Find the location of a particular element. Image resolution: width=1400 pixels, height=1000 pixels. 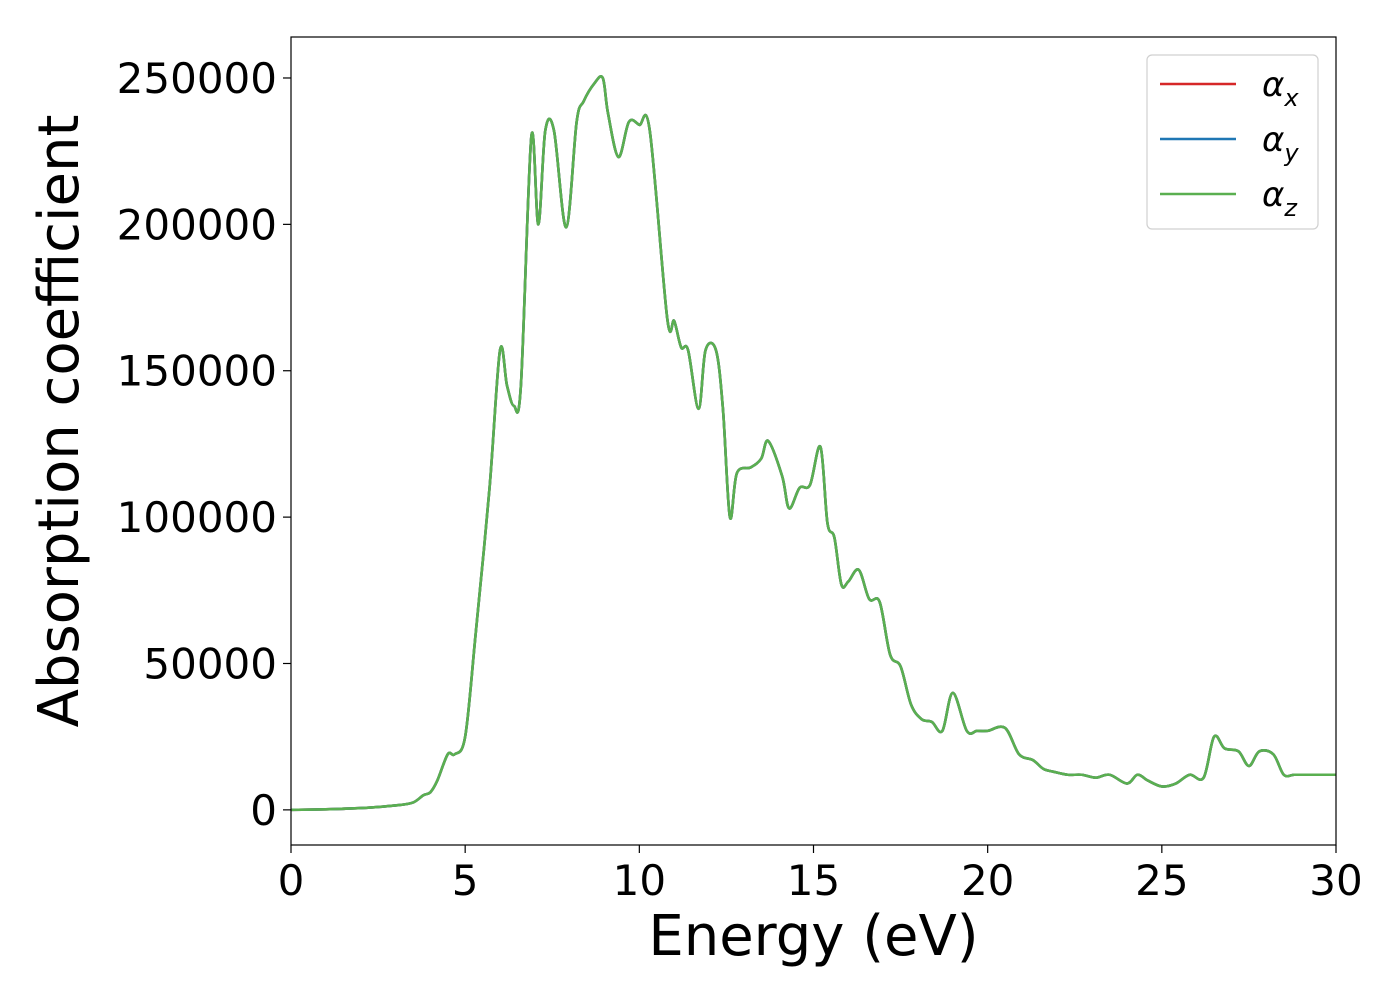

x-axis-ticks: 0 5 10 15 20 25 30 is located at coordinates (820, 875).